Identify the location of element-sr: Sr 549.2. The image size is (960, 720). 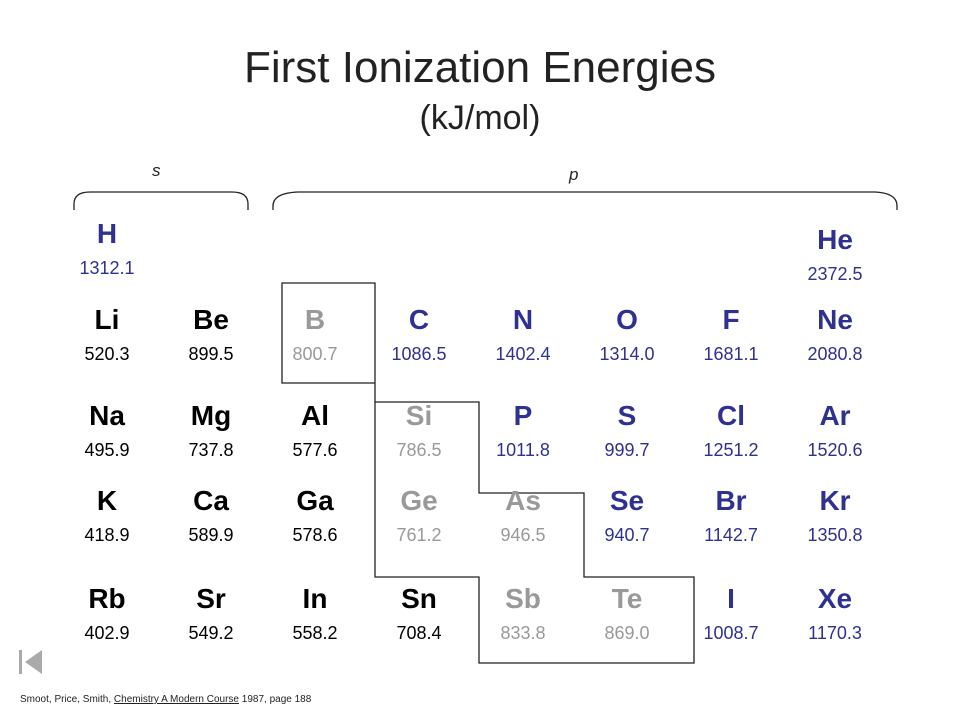
(211, 614).